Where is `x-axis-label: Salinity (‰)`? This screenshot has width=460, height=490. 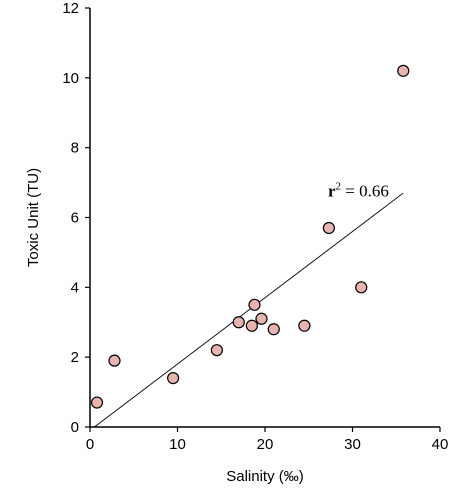
x-axis-label: Salinity (‰) is located at coordinates (265, 476).